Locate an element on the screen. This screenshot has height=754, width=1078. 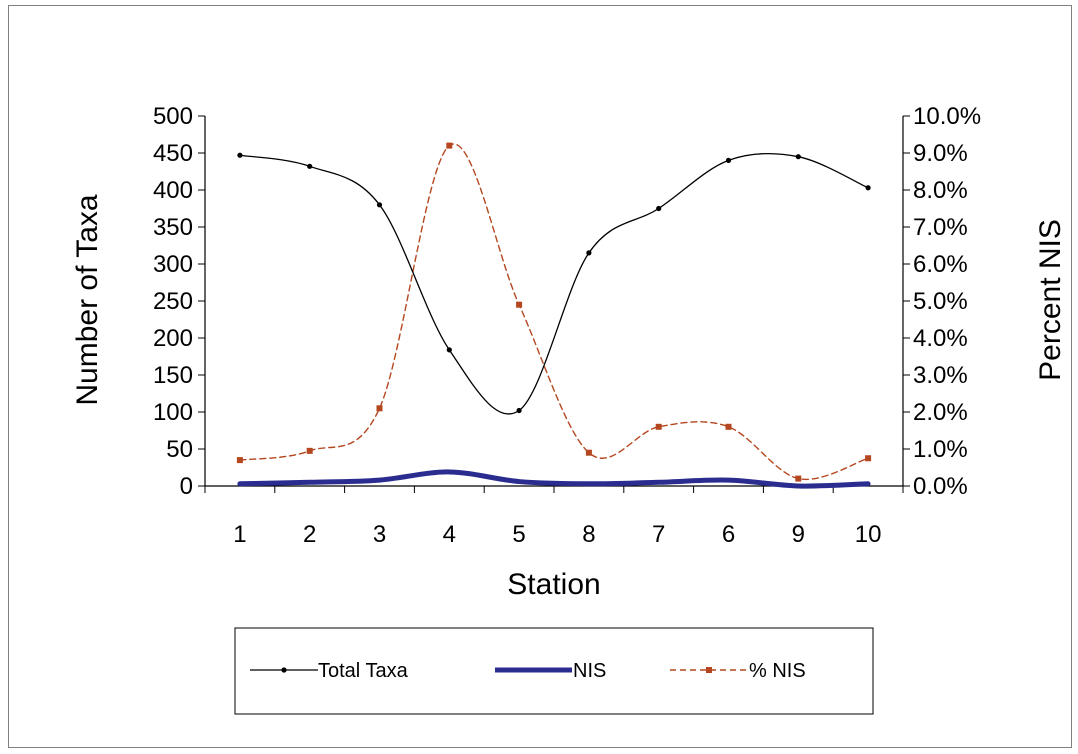
x-tick-label: 5 is located at coordinates (518, 534).